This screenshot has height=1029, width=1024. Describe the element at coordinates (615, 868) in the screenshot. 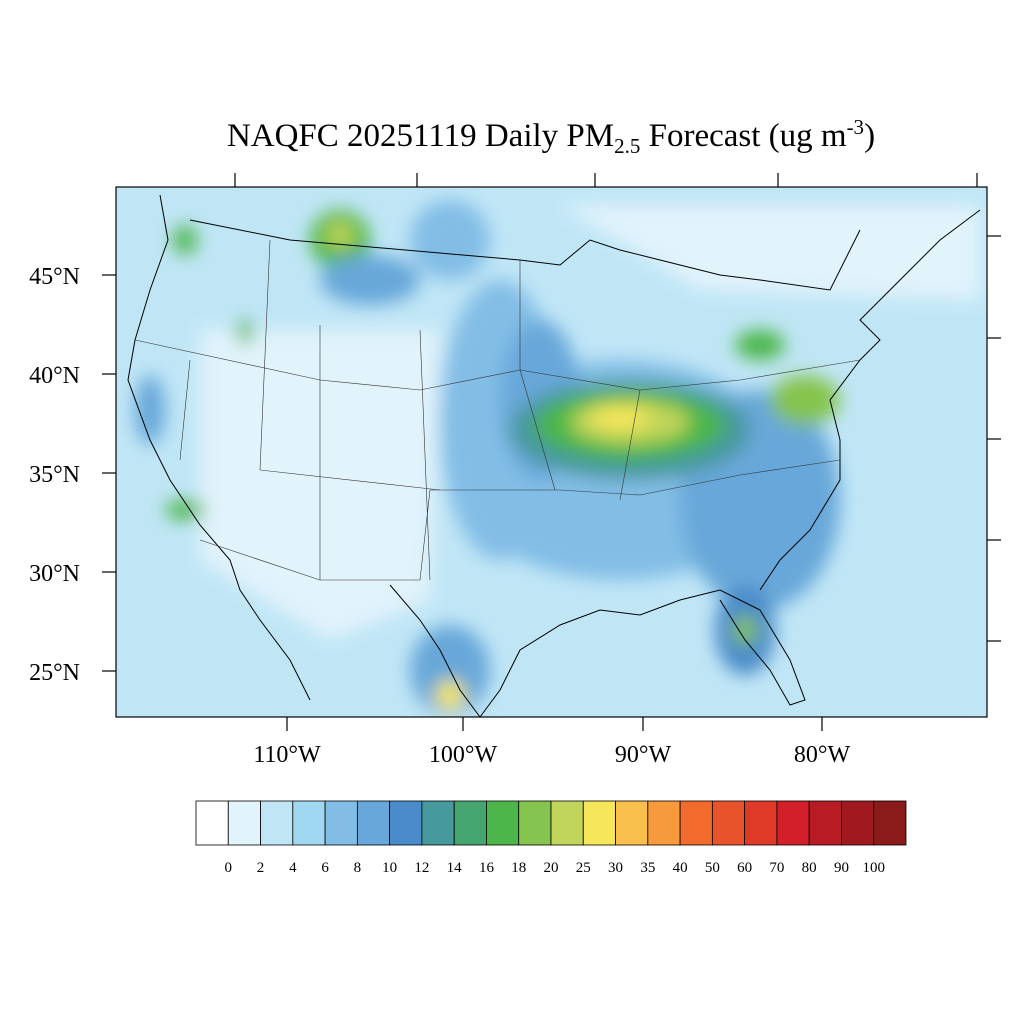

I see `colorbar-label: 30` at that location.